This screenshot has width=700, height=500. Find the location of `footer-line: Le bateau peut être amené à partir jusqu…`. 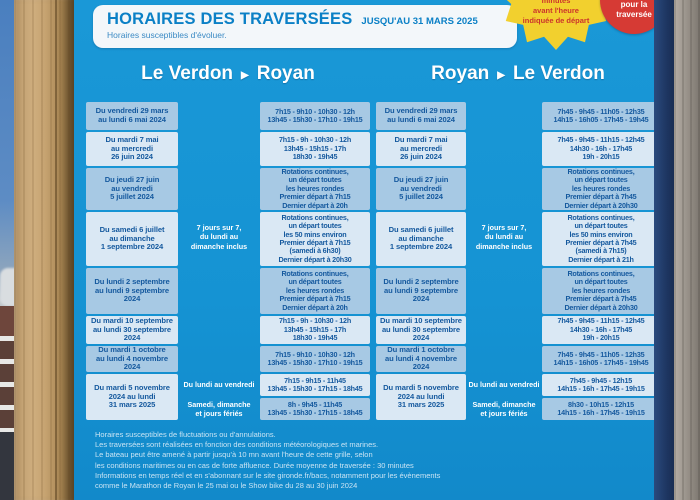

footer-line: Le bateau peut être amené à partir jusqu… is located at coordinates (234, 455).